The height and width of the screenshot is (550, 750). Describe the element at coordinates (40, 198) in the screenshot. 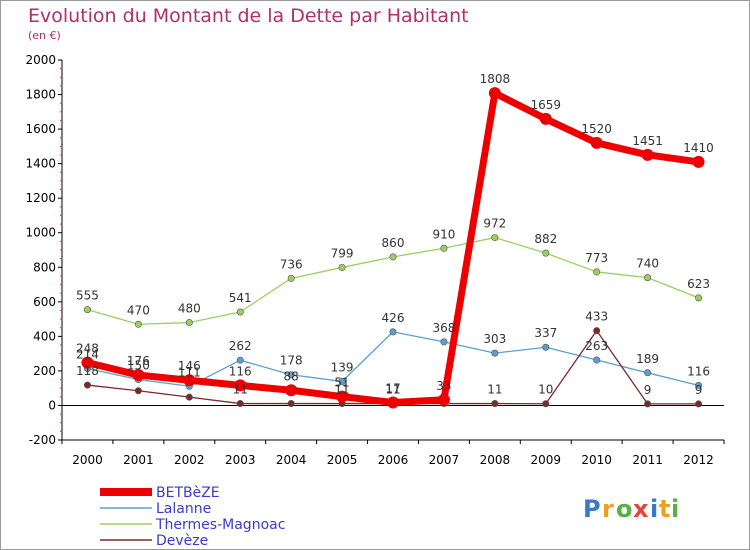

I see `y-tick-label: 1200` at that location.